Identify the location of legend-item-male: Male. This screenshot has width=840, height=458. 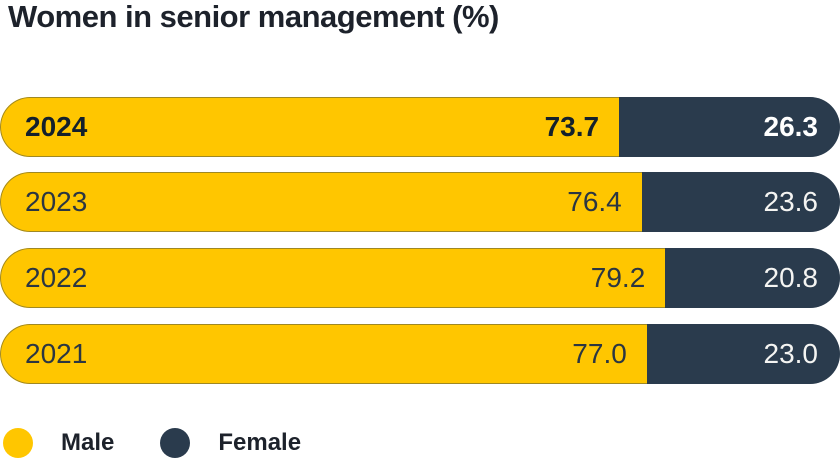
(58, 443).